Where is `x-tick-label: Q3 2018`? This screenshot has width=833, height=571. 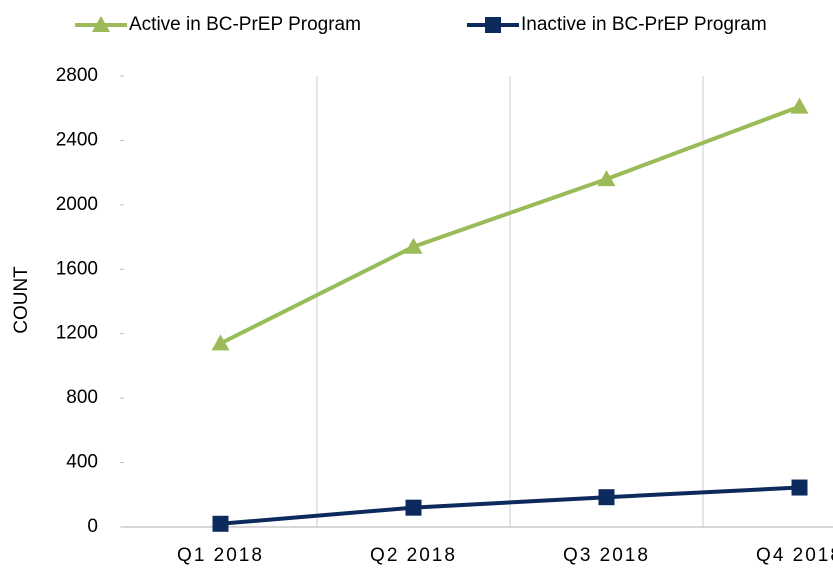 x-tick-label: Q3 2018 is located at coordinates (606, 555).